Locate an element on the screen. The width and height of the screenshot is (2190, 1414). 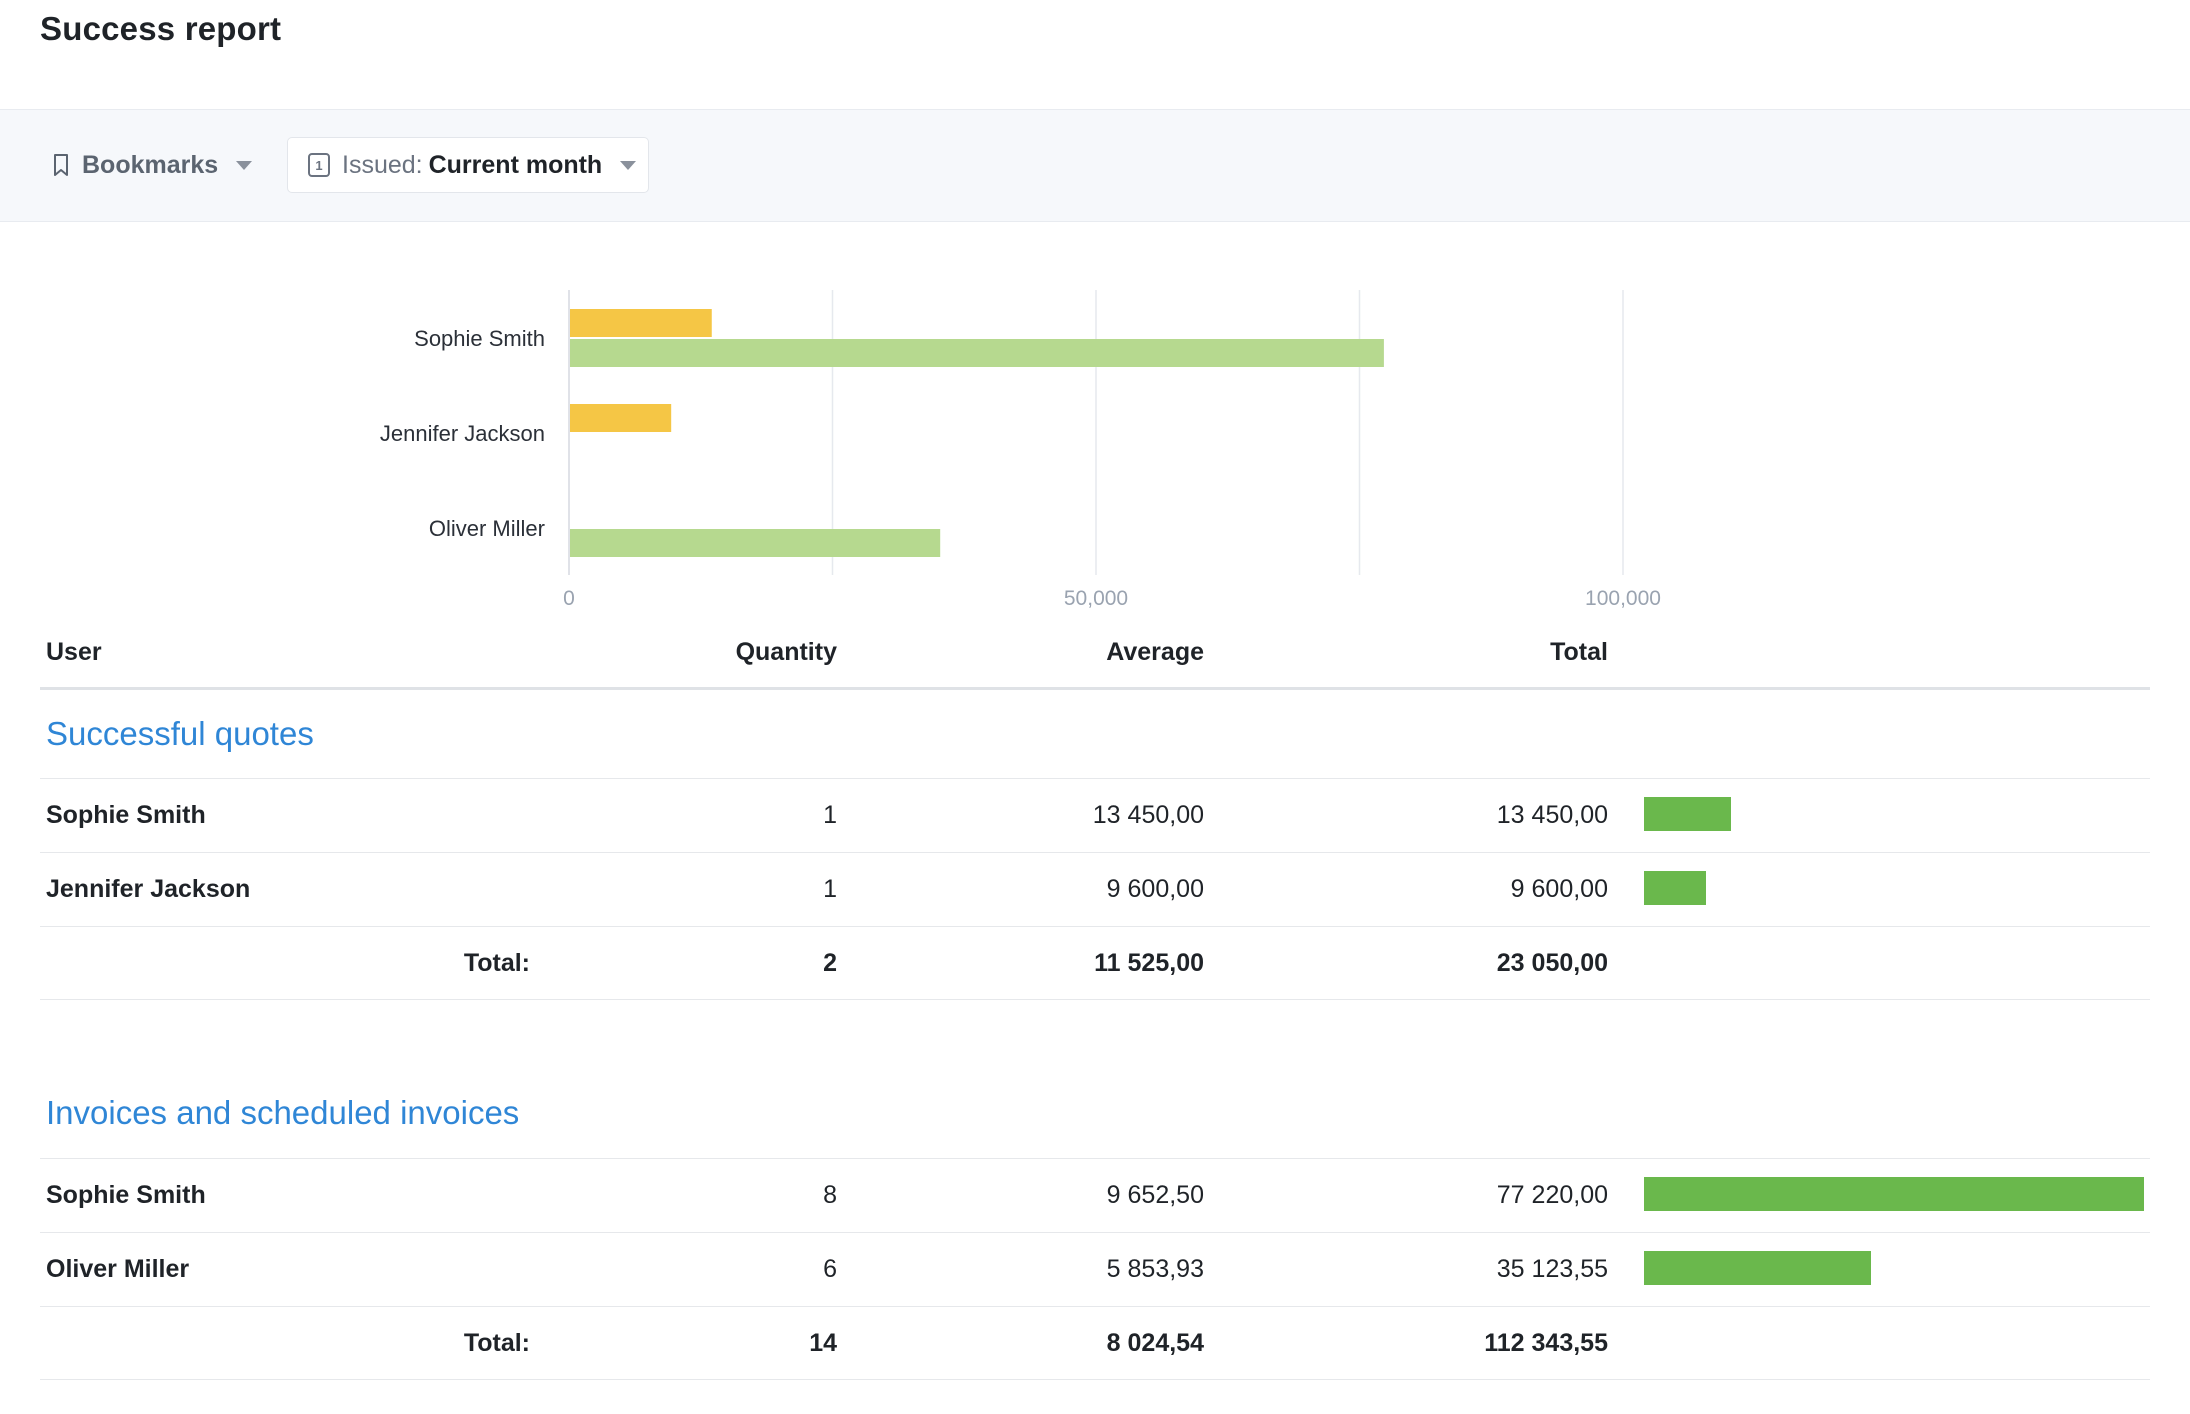
bookmark-icon is located at coordinates (61, 165).